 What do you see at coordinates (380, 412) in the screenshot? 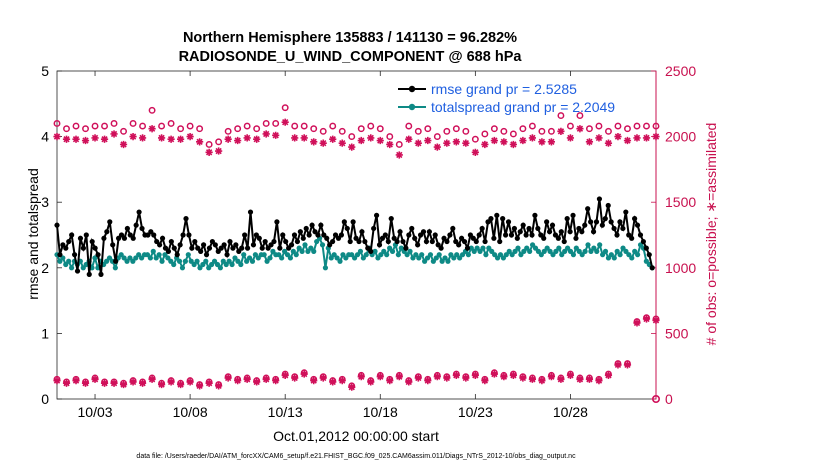
I see `x-tick-label: 10/18` at bounding box center [380, 412].